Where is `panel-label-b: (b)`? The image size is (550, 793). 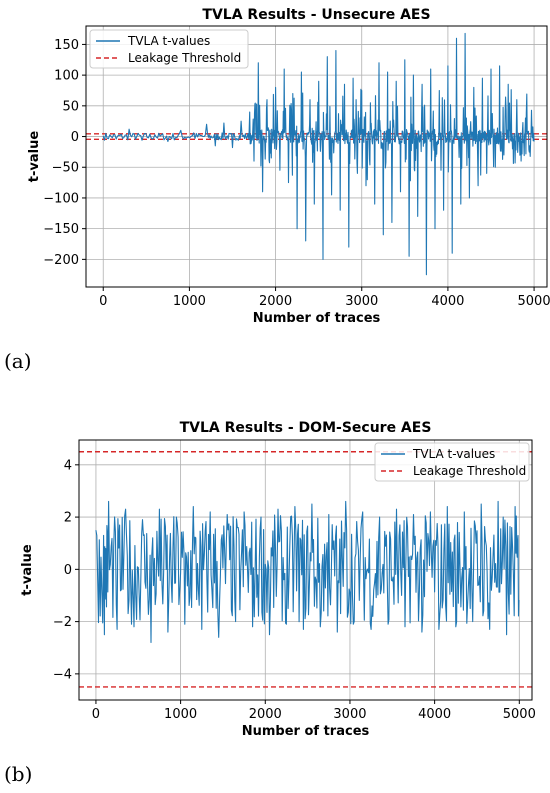
panel-label-b: (b) is located at coordinates (18, 774).